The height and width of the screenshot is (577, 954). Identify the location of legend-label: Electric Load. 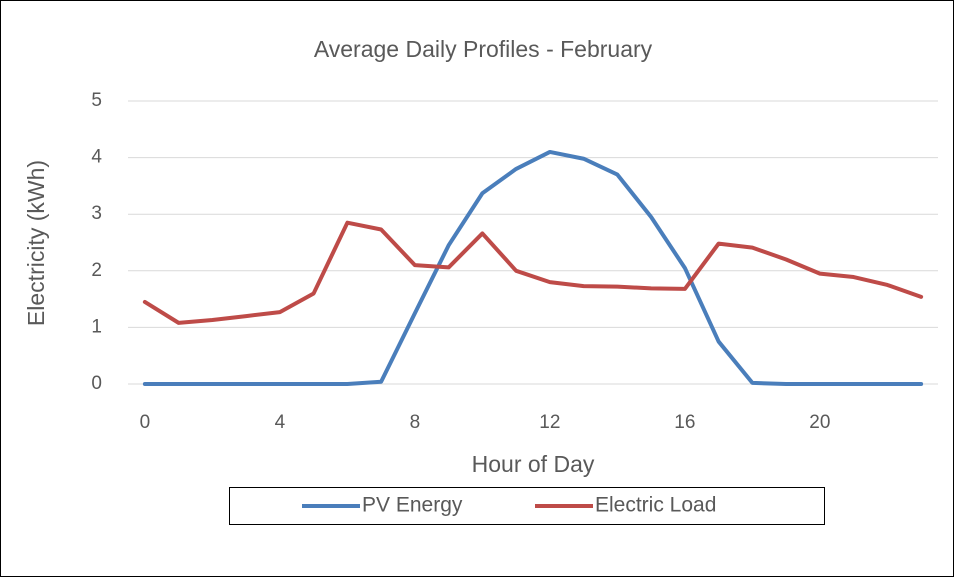
(655, 505).